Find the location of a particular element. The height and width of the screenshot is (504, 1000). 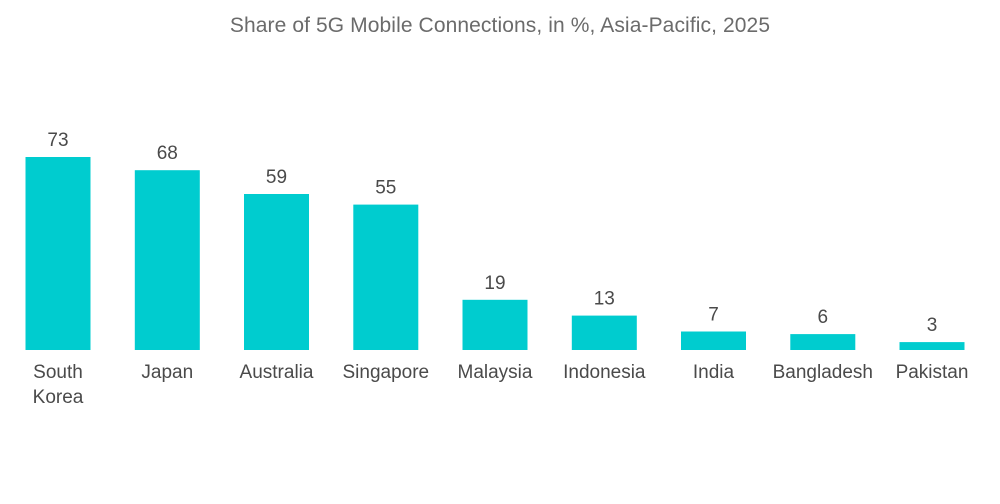

category-label-line: India is located at coordinates (714, 372).